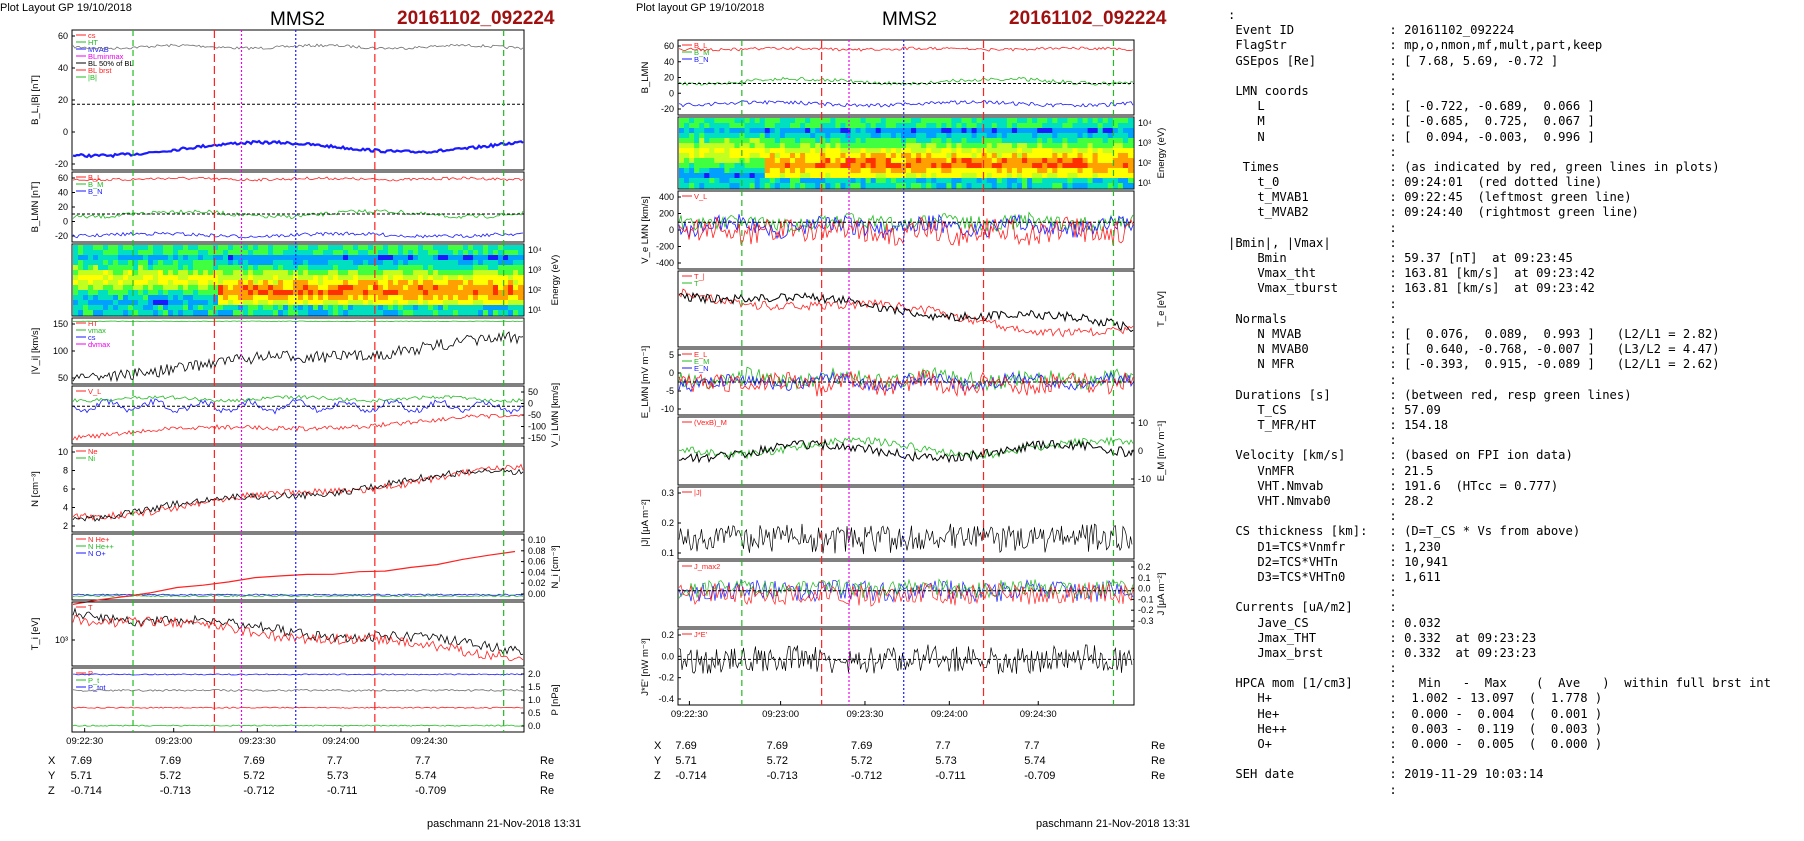  Describe the element at coordinates (1035, 761) in the screenshot. I see `coord-value: 5.74` at that location.